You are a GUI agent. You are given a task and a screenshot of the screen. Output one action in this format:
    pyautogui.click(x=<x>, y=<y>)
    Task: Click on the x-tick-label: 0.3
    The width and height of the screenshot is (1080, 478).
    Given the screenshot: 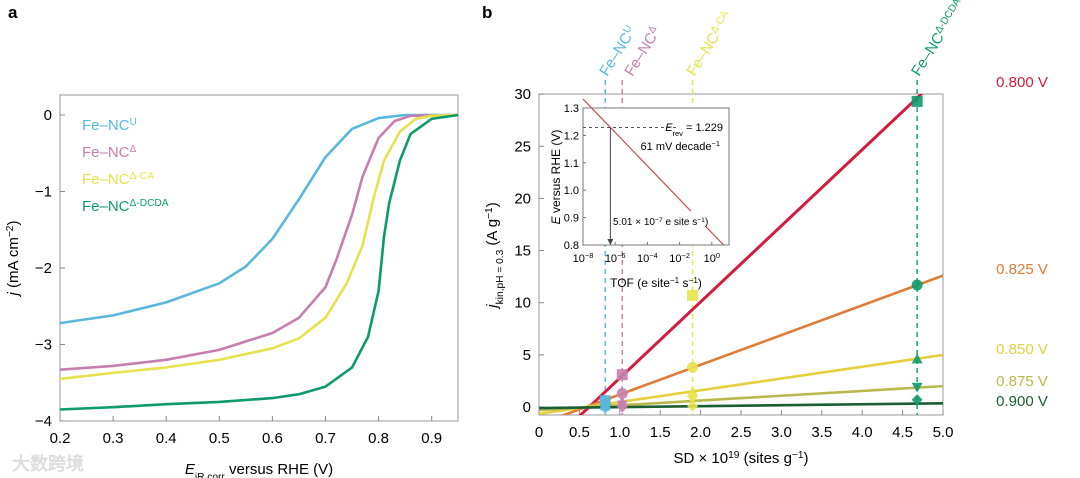 What is the action you would take?
    pyautogui.click(x=113, y=438)
    